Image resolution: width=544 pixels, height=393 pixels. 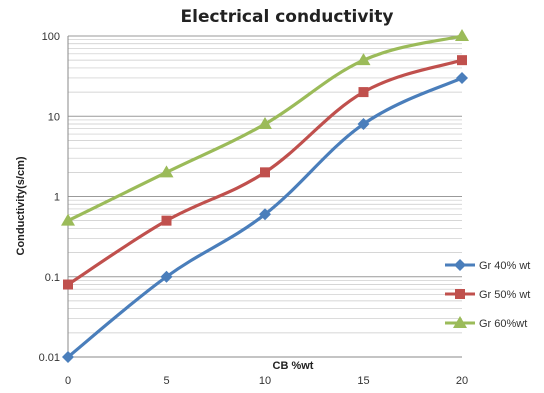 What do you see at coordinates (504, 266) in the screenshot?
I see `legend-label: Gr 40% wt` at bounding box center [504, 266].